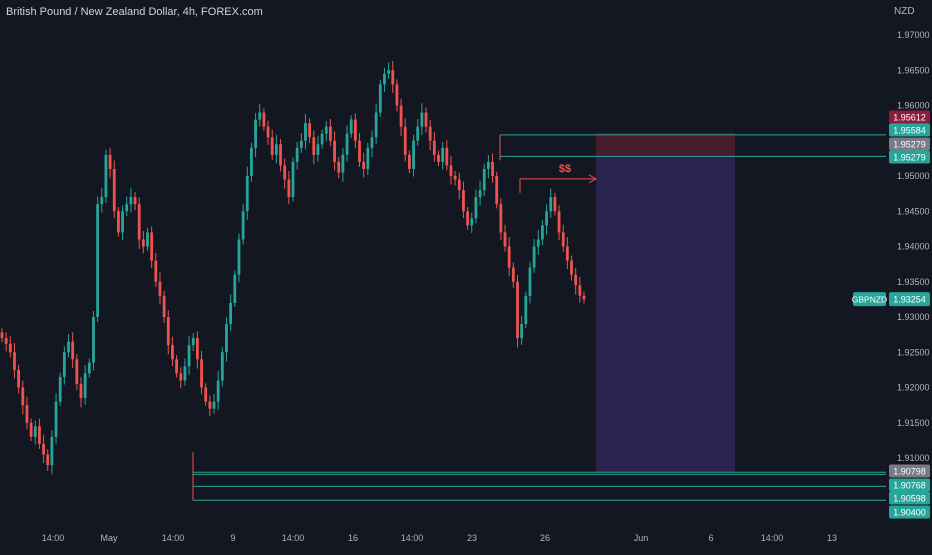 The width and height of the screenshot is (932, 555). Describe the element at coordinates (913, 176) in the screenshot. I see `y-tick-label: 1.95000` at that location.